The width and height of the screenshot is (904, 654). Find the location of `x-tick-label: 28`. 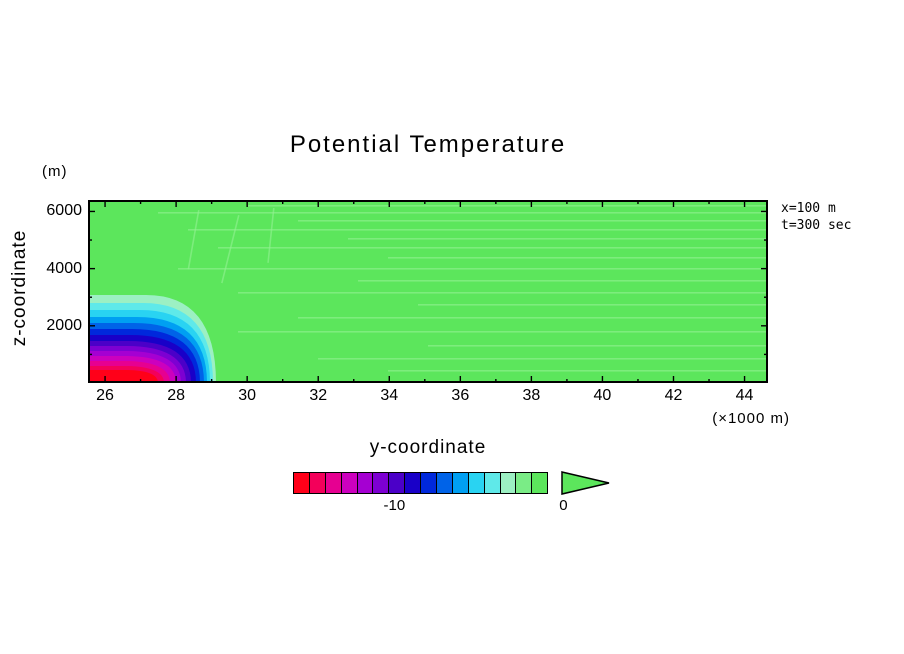

x-tick-label: 28 is located at coordinates (176, 395).